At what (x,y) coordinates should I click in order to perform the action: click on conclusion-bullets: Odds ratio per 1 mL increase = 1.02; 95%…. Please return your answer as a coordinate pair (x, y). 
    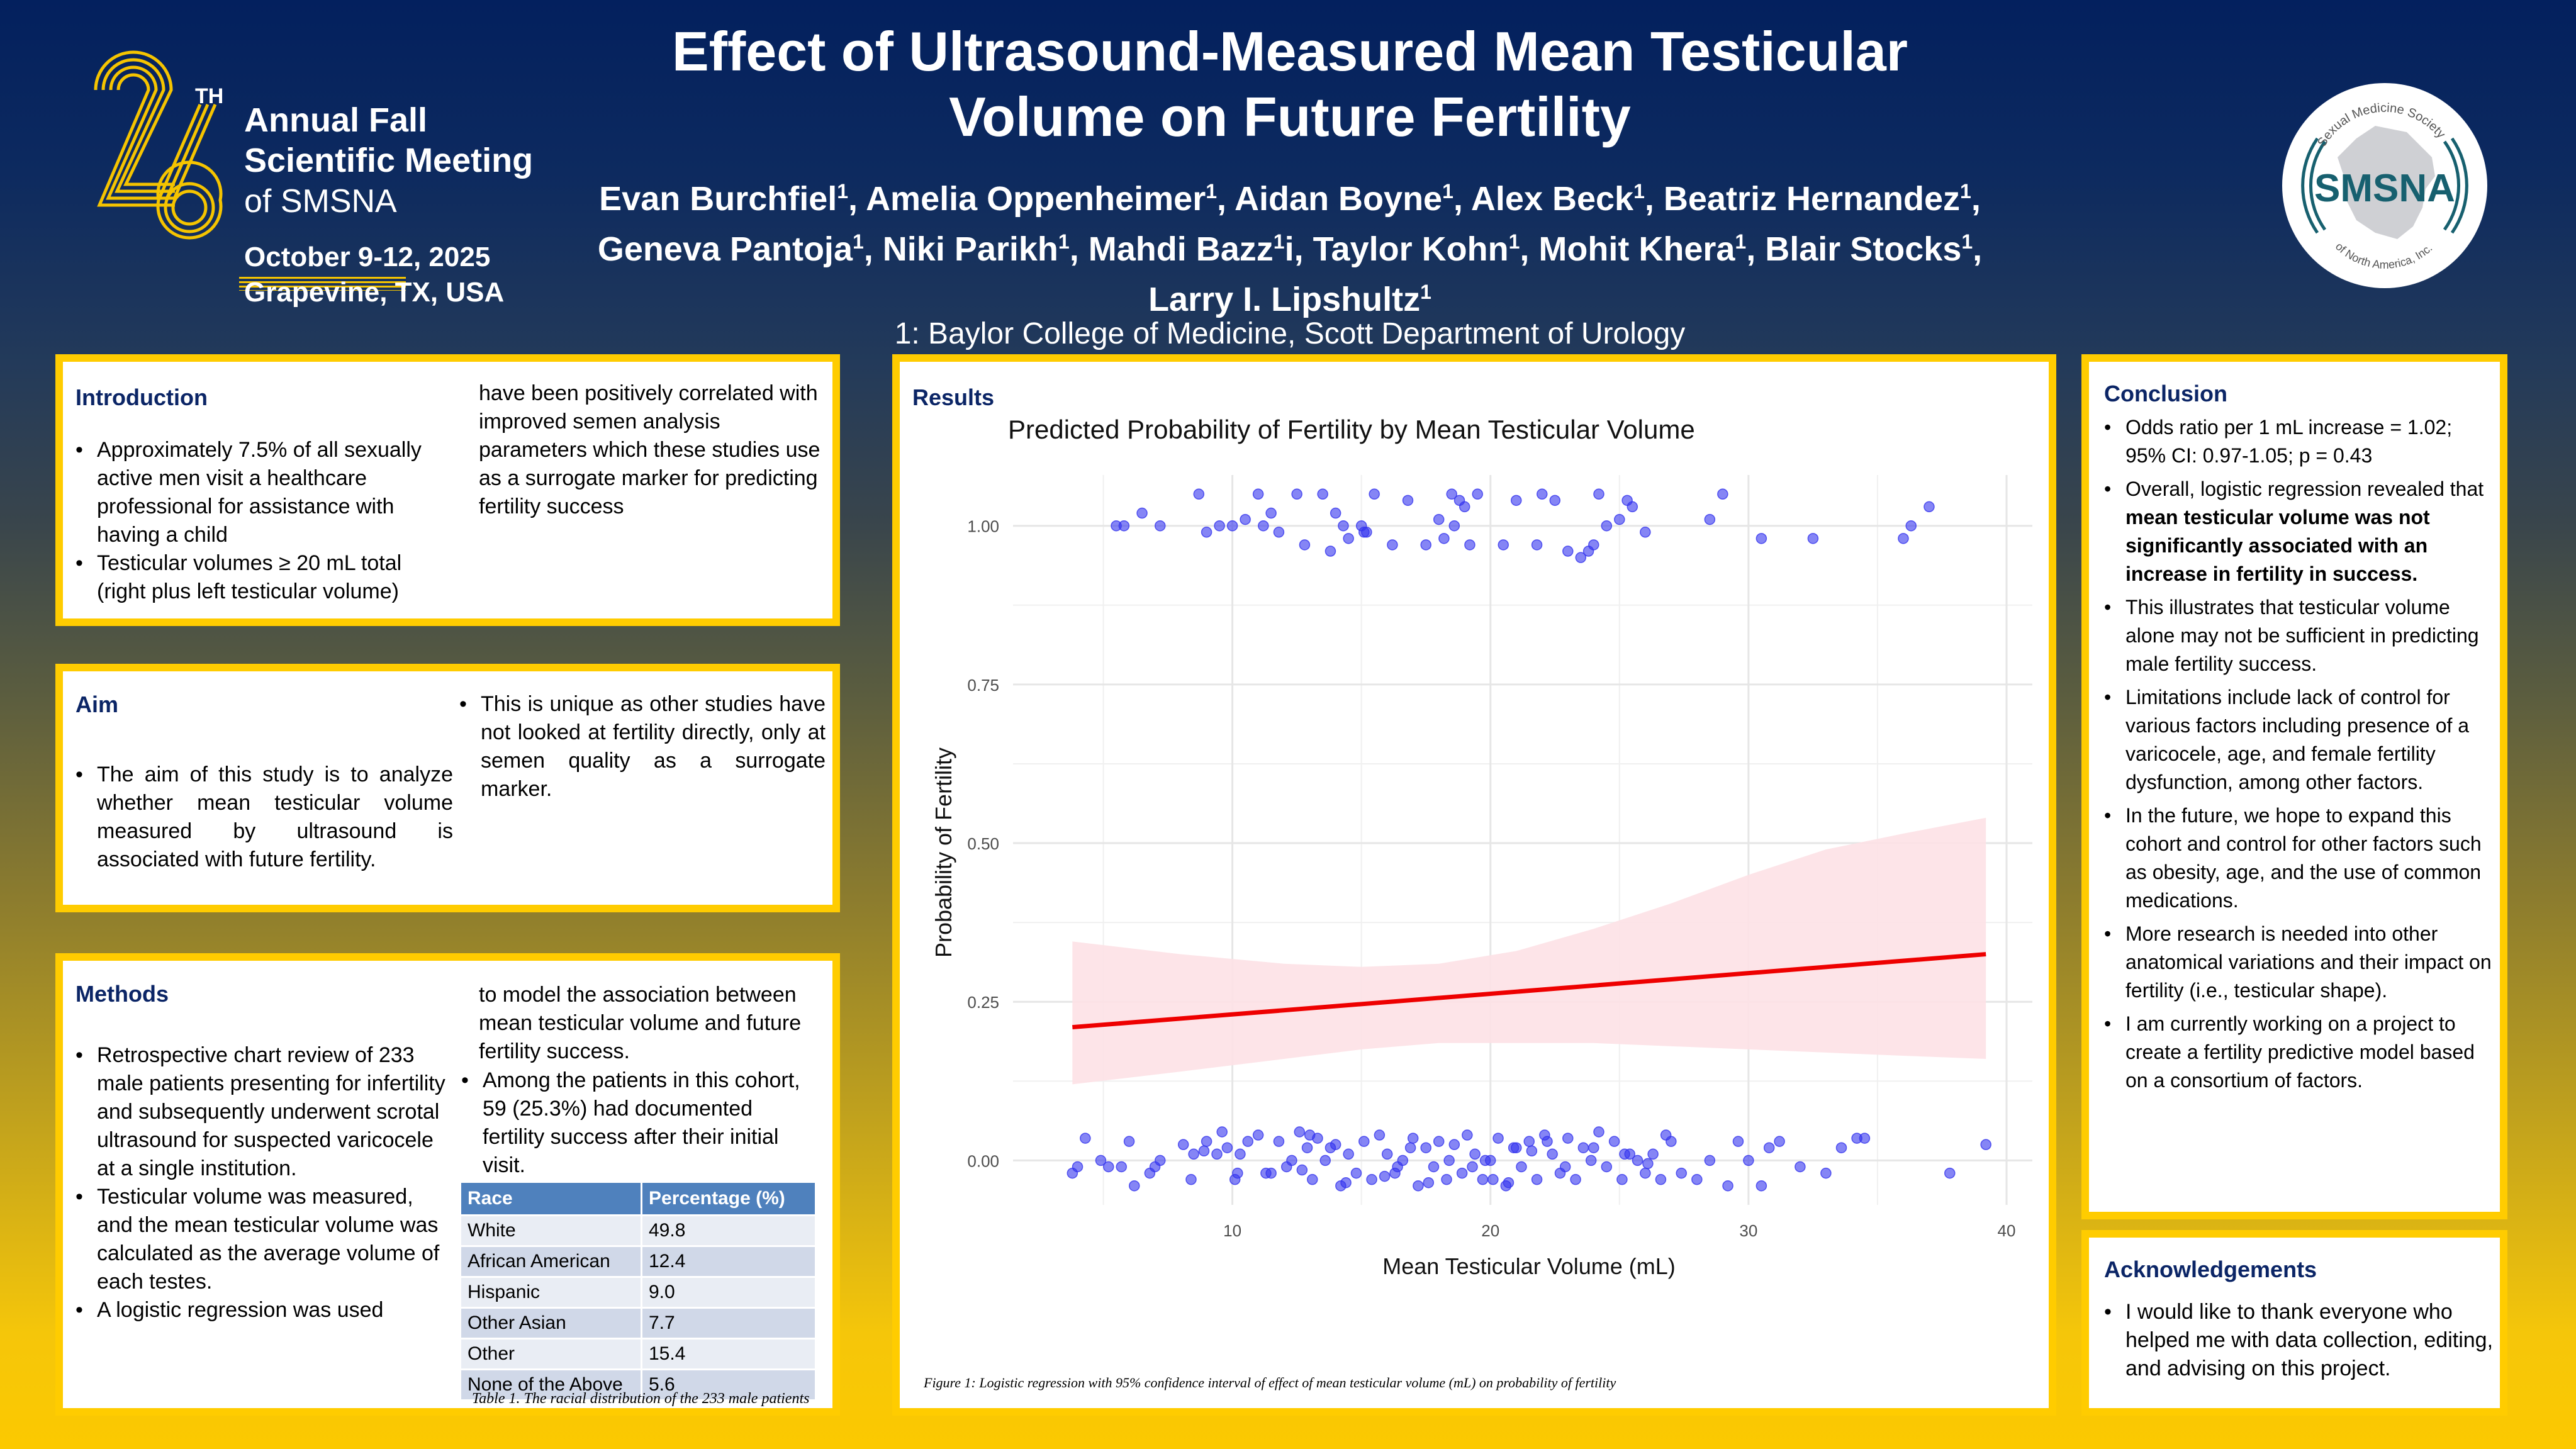
    Looking at the image, I should click on (2299, 756).